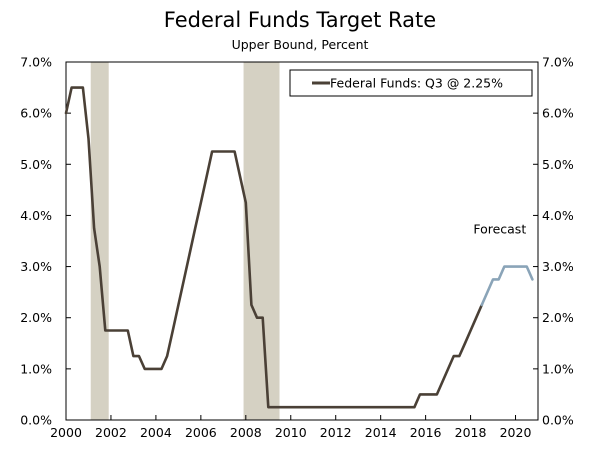 Image resolution: width=600 pixels, height=456 pixels. I want to click on y-tick-label-right: 1.0%, so click(558, 368).